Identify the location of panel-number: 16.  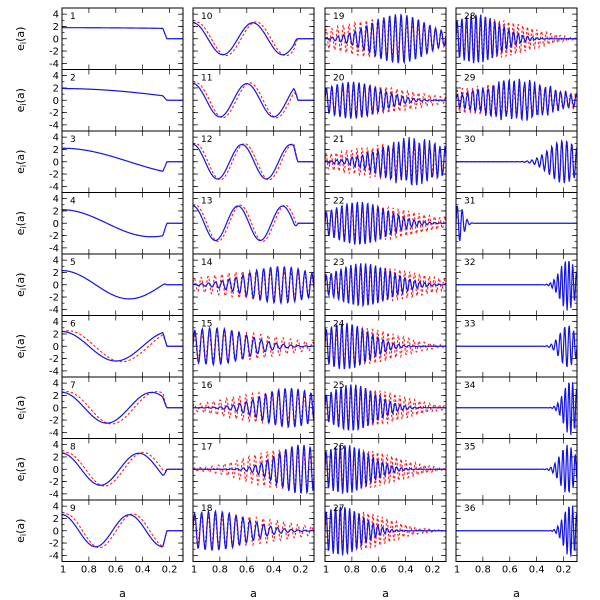
(207, 386).